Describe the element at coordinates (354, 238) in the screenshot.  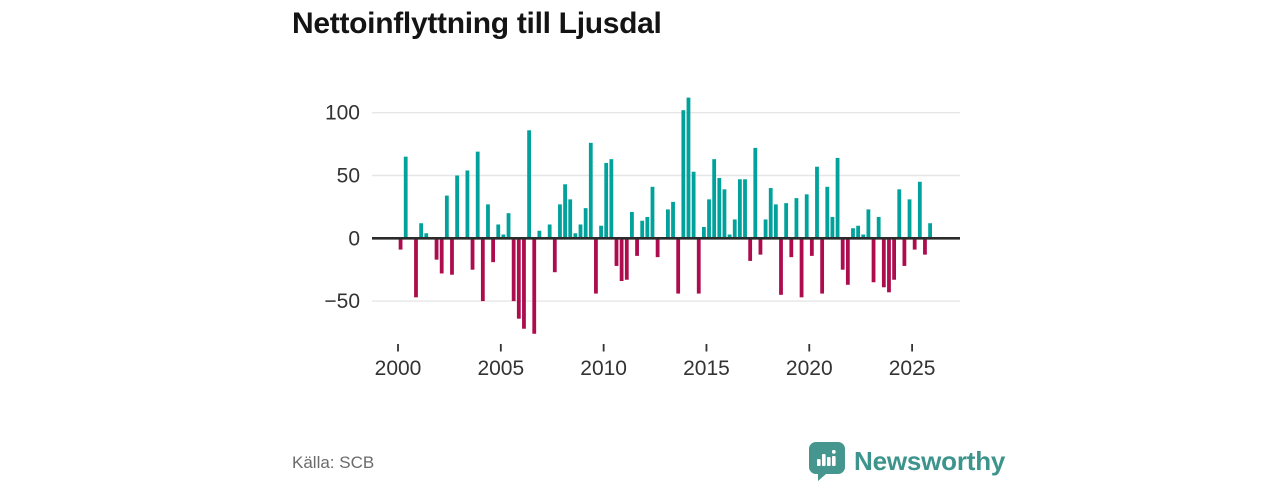
I see `y-axis-label: 0` at that location.